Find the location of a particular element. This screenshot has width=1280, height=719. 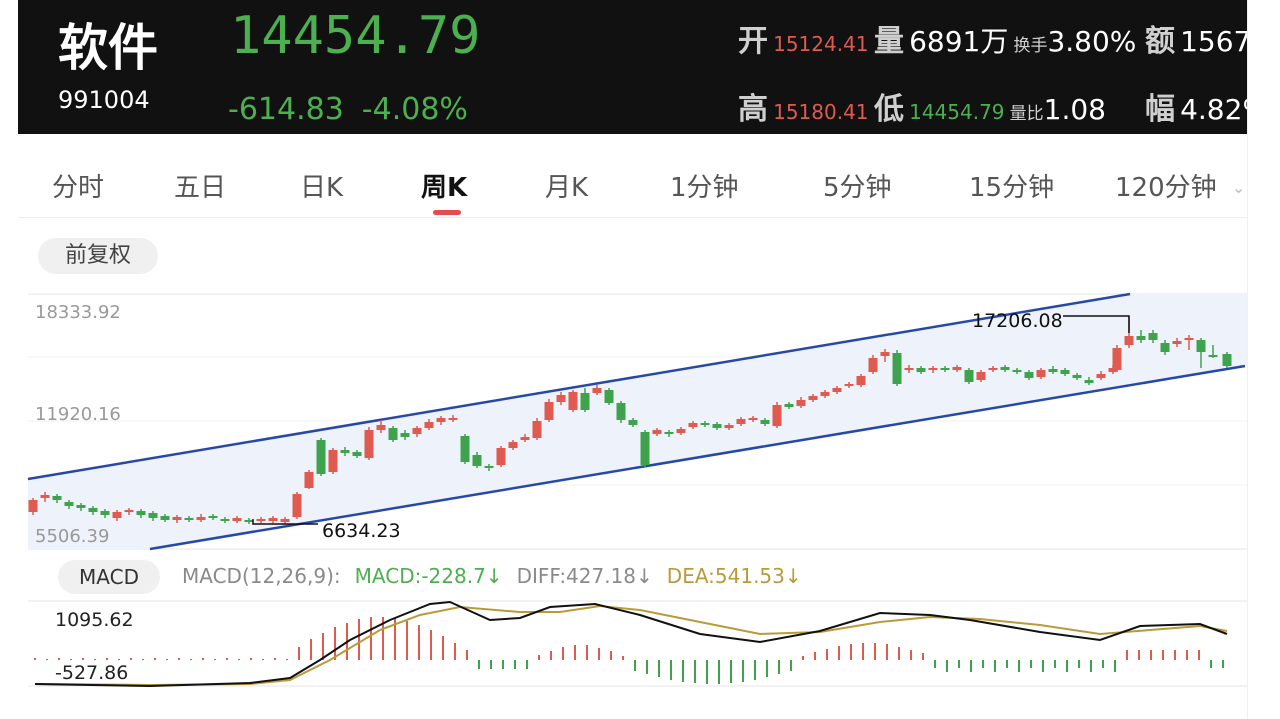

volume-stat: 量 6891万 换手3.80% is located at coordinates (1005, 41).